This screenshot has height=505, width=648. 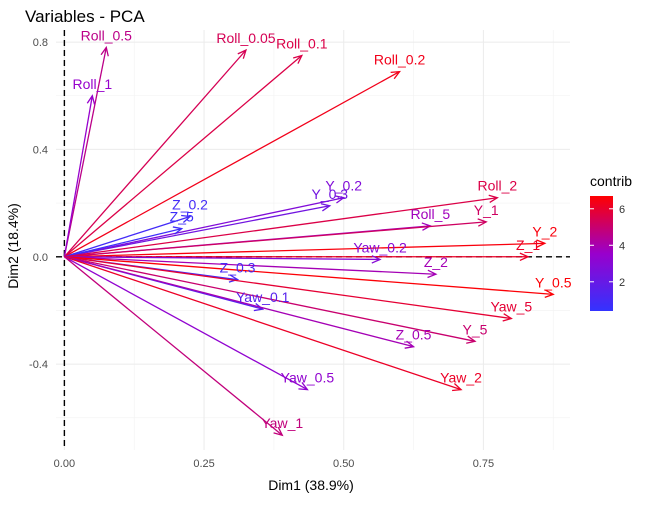 I want to click on label-Yaw_0.1: Yaw_0.1, so click(x=263, y=297).